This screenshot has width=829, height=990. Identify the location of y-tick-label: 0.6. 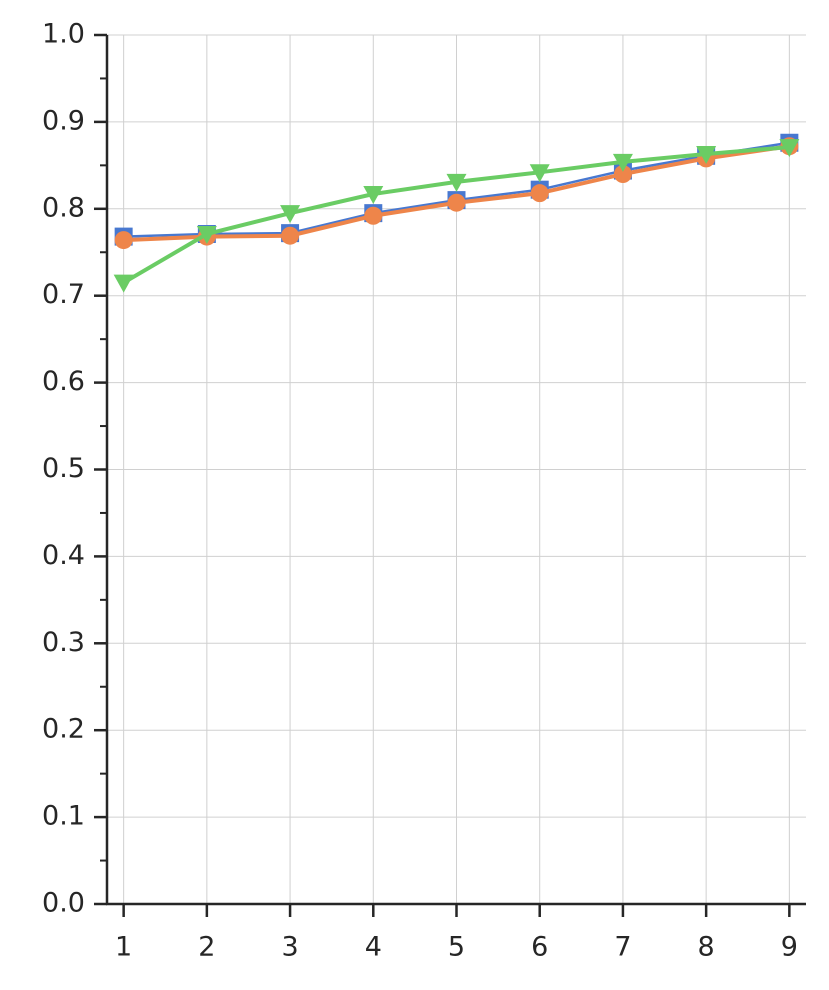
(63, 381).